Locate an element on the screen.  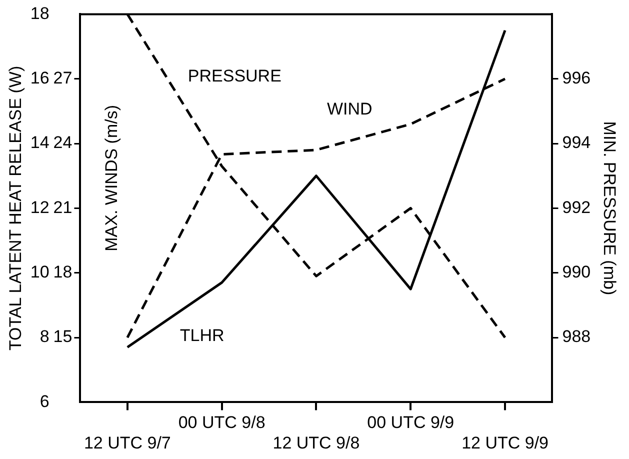
y-tick-label: 16 is located at coordinates (40, 78).